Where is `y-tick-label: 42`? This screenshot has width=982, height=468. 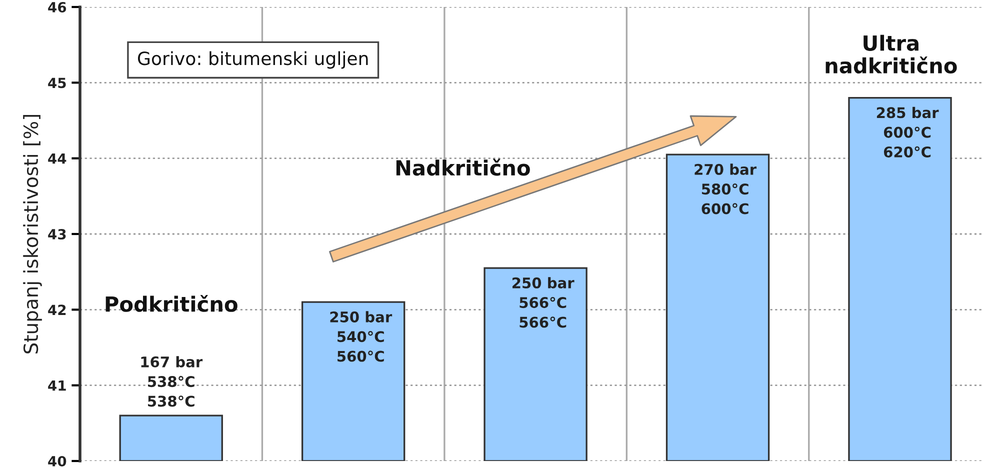
y-tick-label: 42 is located at coordinates (57, 309).